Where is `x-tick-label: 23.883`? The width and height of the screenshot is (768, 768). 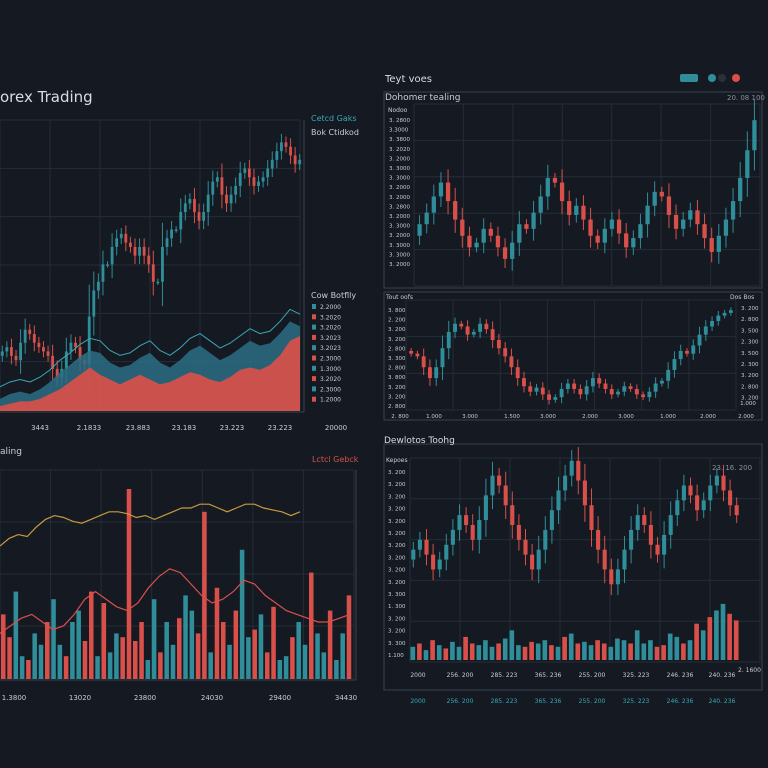
x-tick-label: 23.883 is located at coordinates (138, 428).